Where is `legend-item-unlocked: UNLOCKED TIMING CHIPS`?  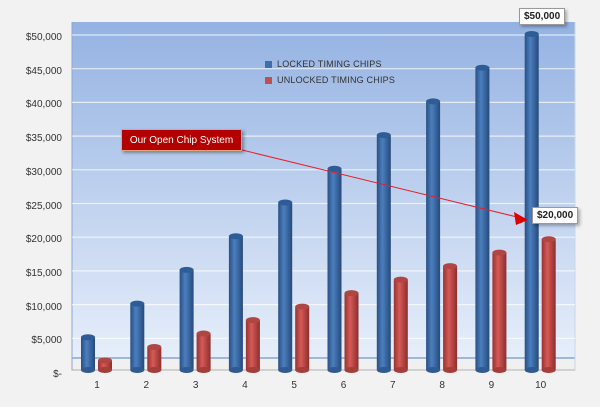
legend-item-unlocked: UNLOCKED TIMING CHIPS is located at coordinates (330, 80).